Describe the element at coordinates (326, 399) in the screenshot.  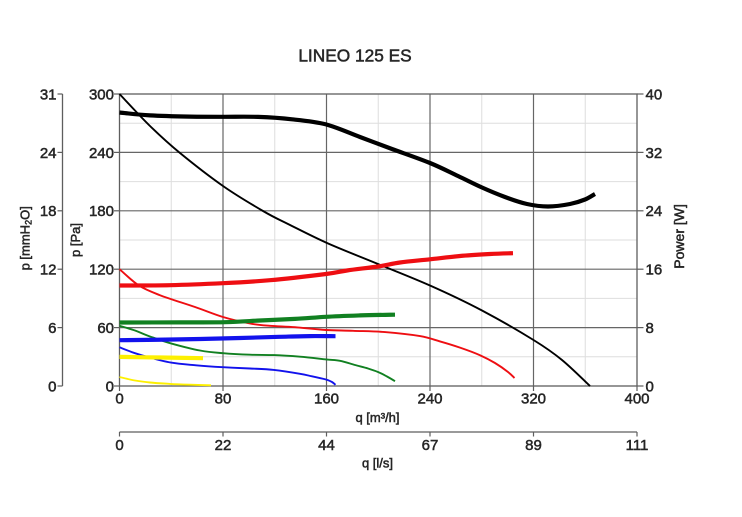
I see `svg-text: 160` at that location.